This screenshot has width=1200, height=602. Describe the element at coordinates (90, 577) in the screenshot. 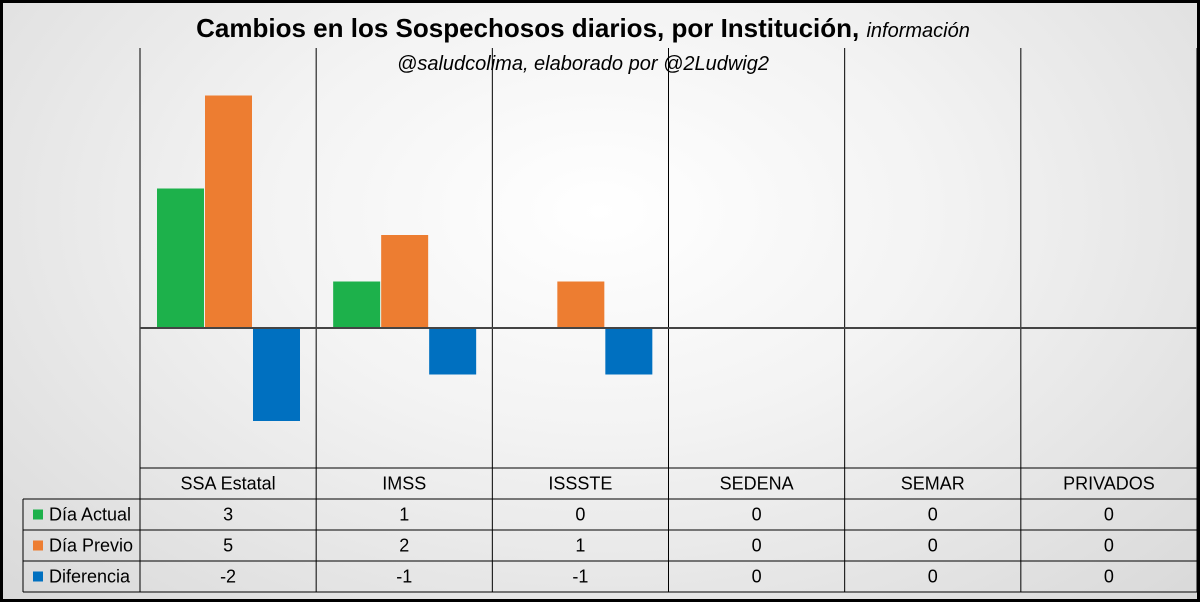

I see `series-label: Diferencia` at that location.